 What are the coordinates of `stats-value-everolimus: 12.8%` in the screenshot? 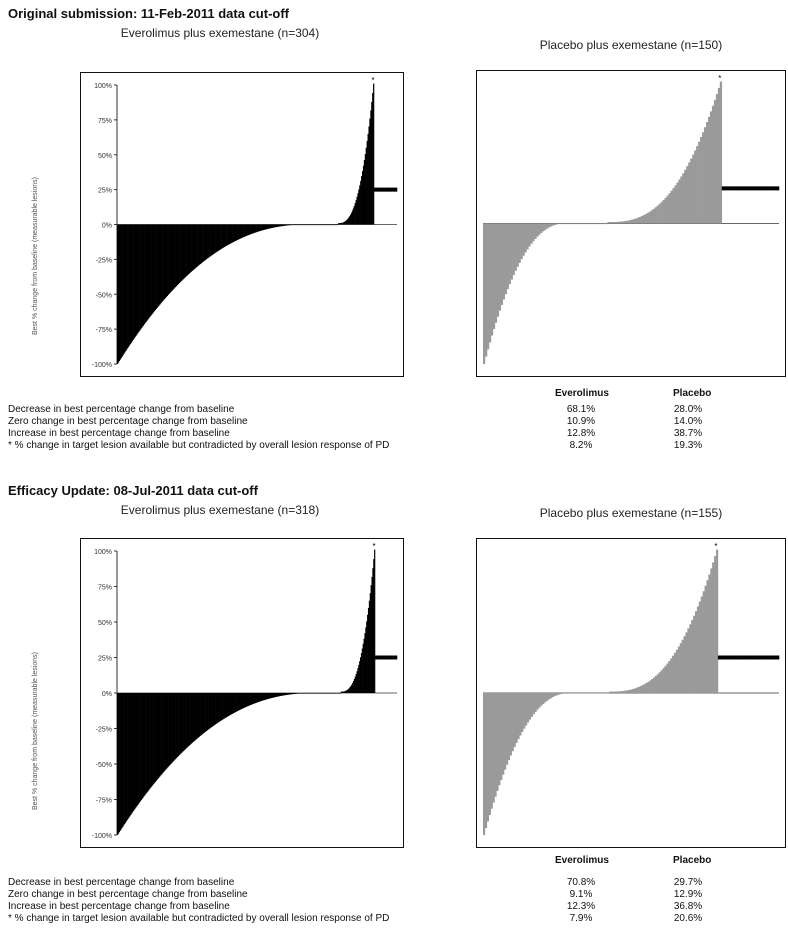 It's located at (581, 433).